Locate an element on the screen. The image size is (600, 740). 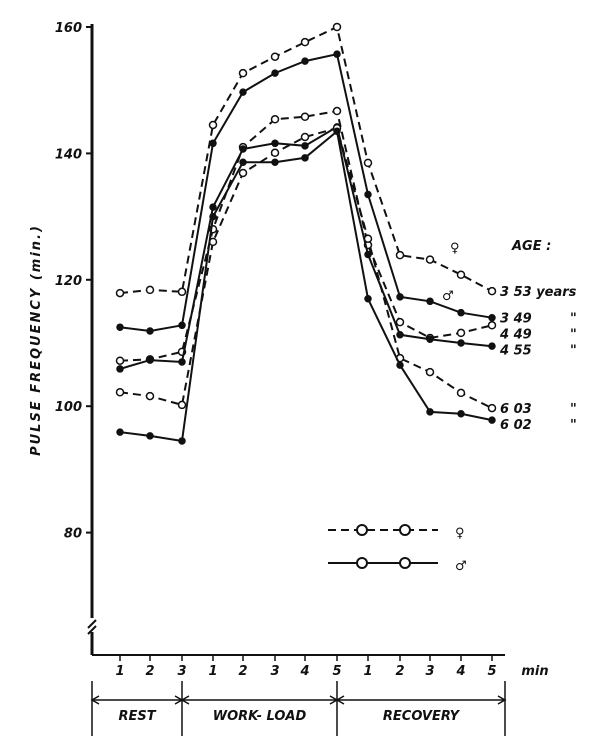
series-label: 3 53 years is located at coordinates (538, 292).